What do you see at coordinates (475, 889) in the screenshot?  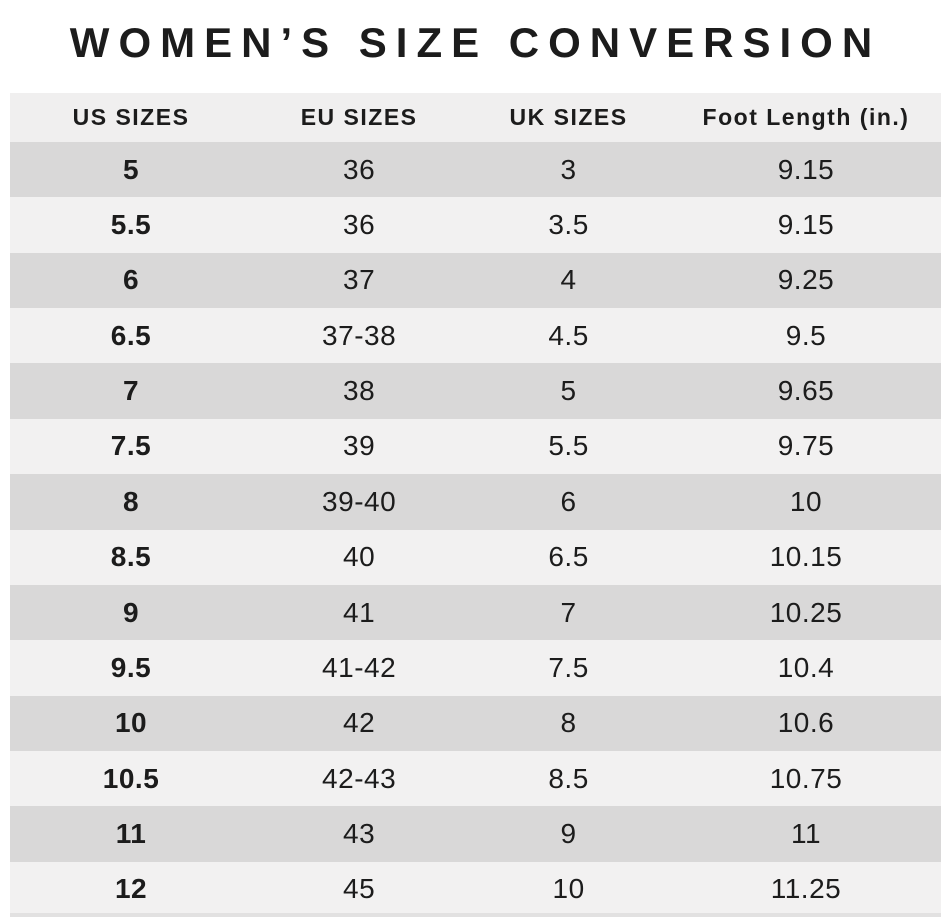 I see `table-row: 12 45 10 11.25` at bounding box center [475, 889].